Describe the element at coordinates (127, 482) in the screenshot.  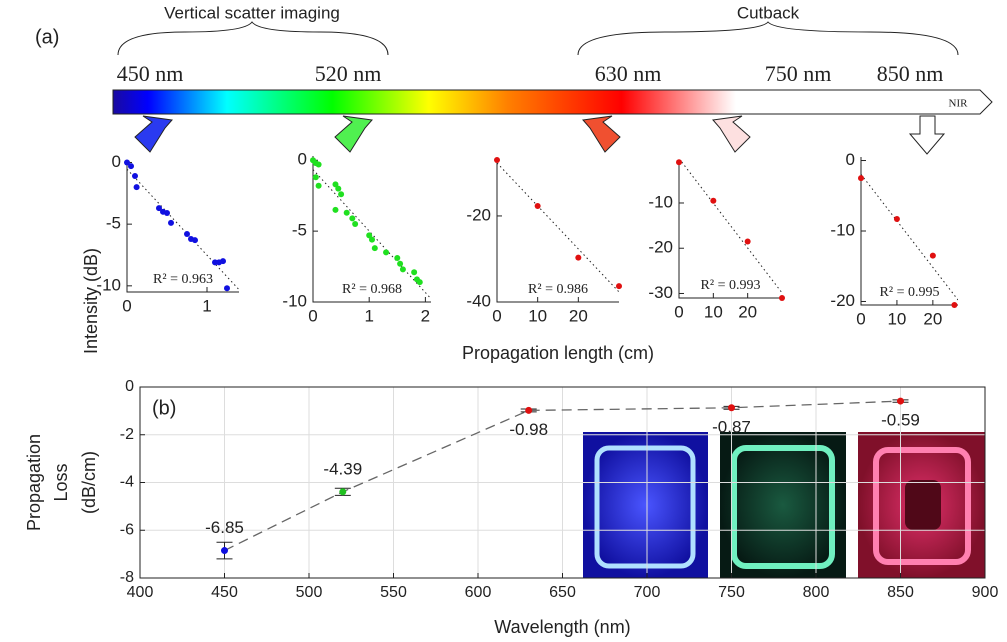
I see `y-tick-label: -4` at that location.